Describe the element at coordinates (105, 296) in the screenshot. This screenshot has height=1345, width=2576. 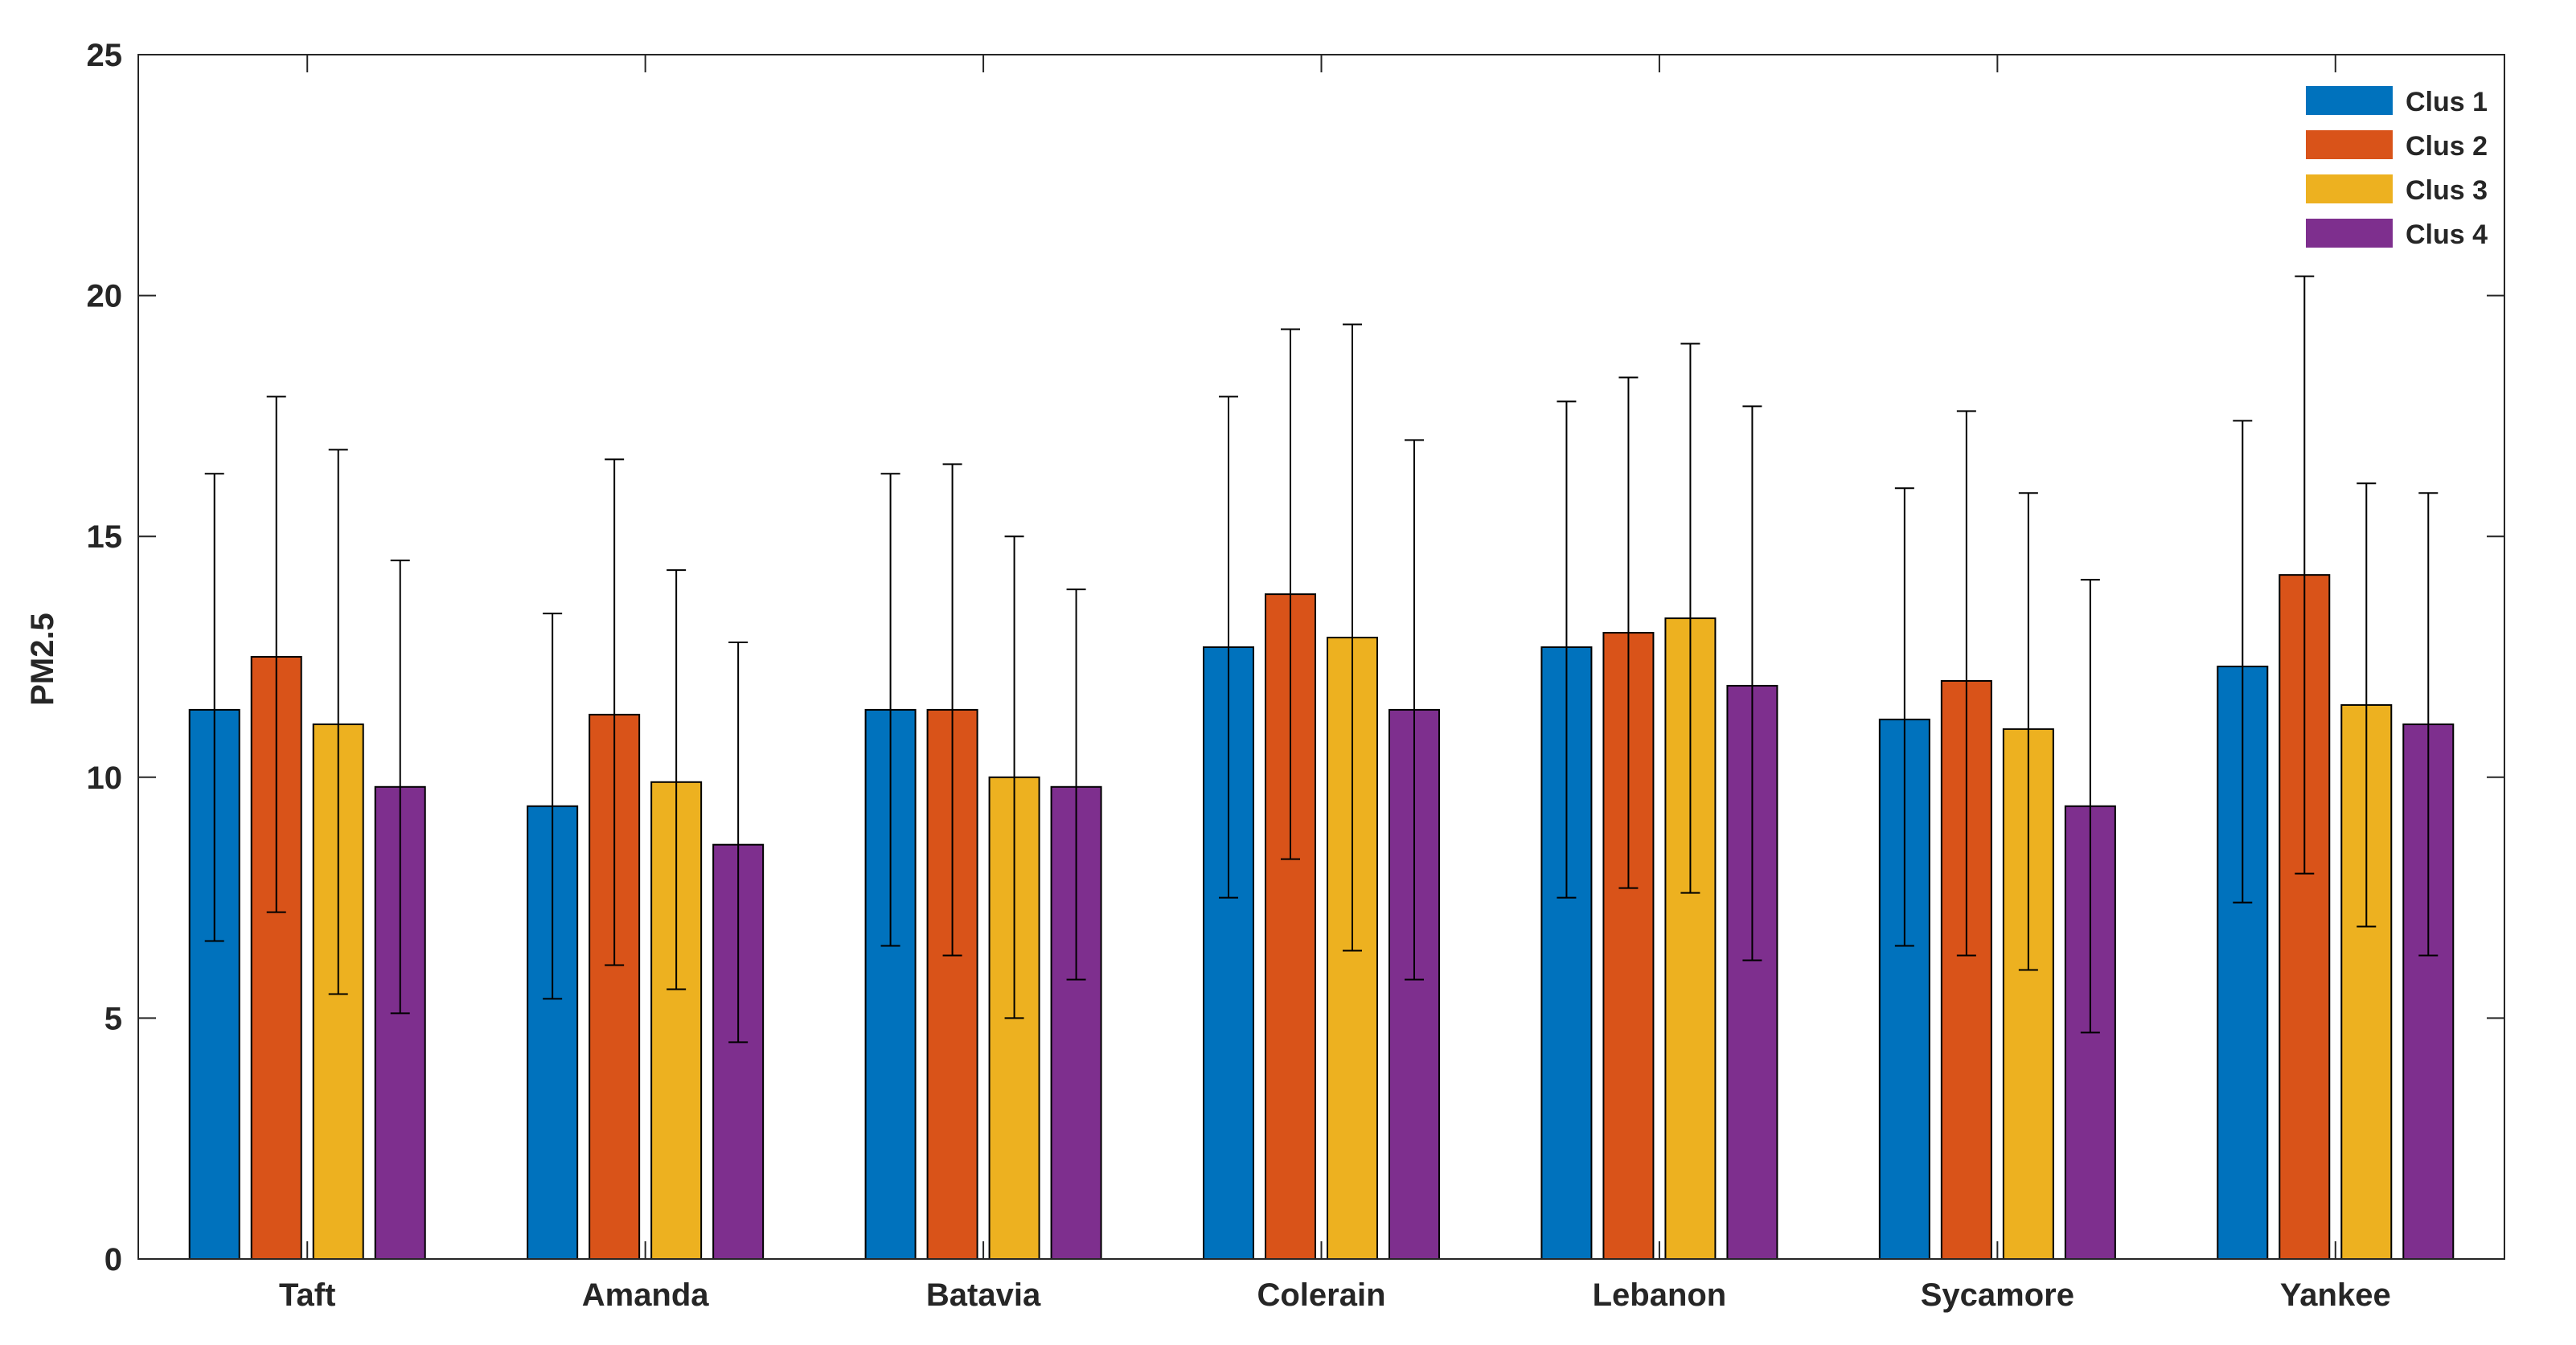
I see `y-tick-label: 20` at that location.